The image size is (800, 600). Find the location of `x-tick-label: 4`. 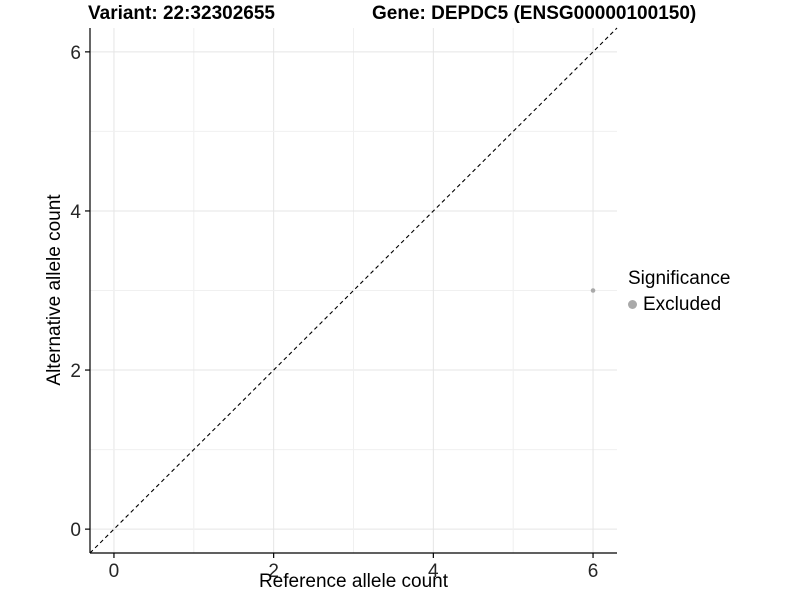

x-tick-label: 4 is located at coordinates (433, 571).